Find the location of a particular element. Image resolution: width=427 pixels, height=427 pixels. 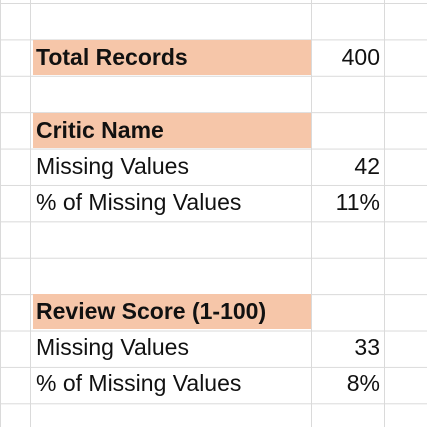

critic-missing-value: 42 is located at coordinates (367, 166).